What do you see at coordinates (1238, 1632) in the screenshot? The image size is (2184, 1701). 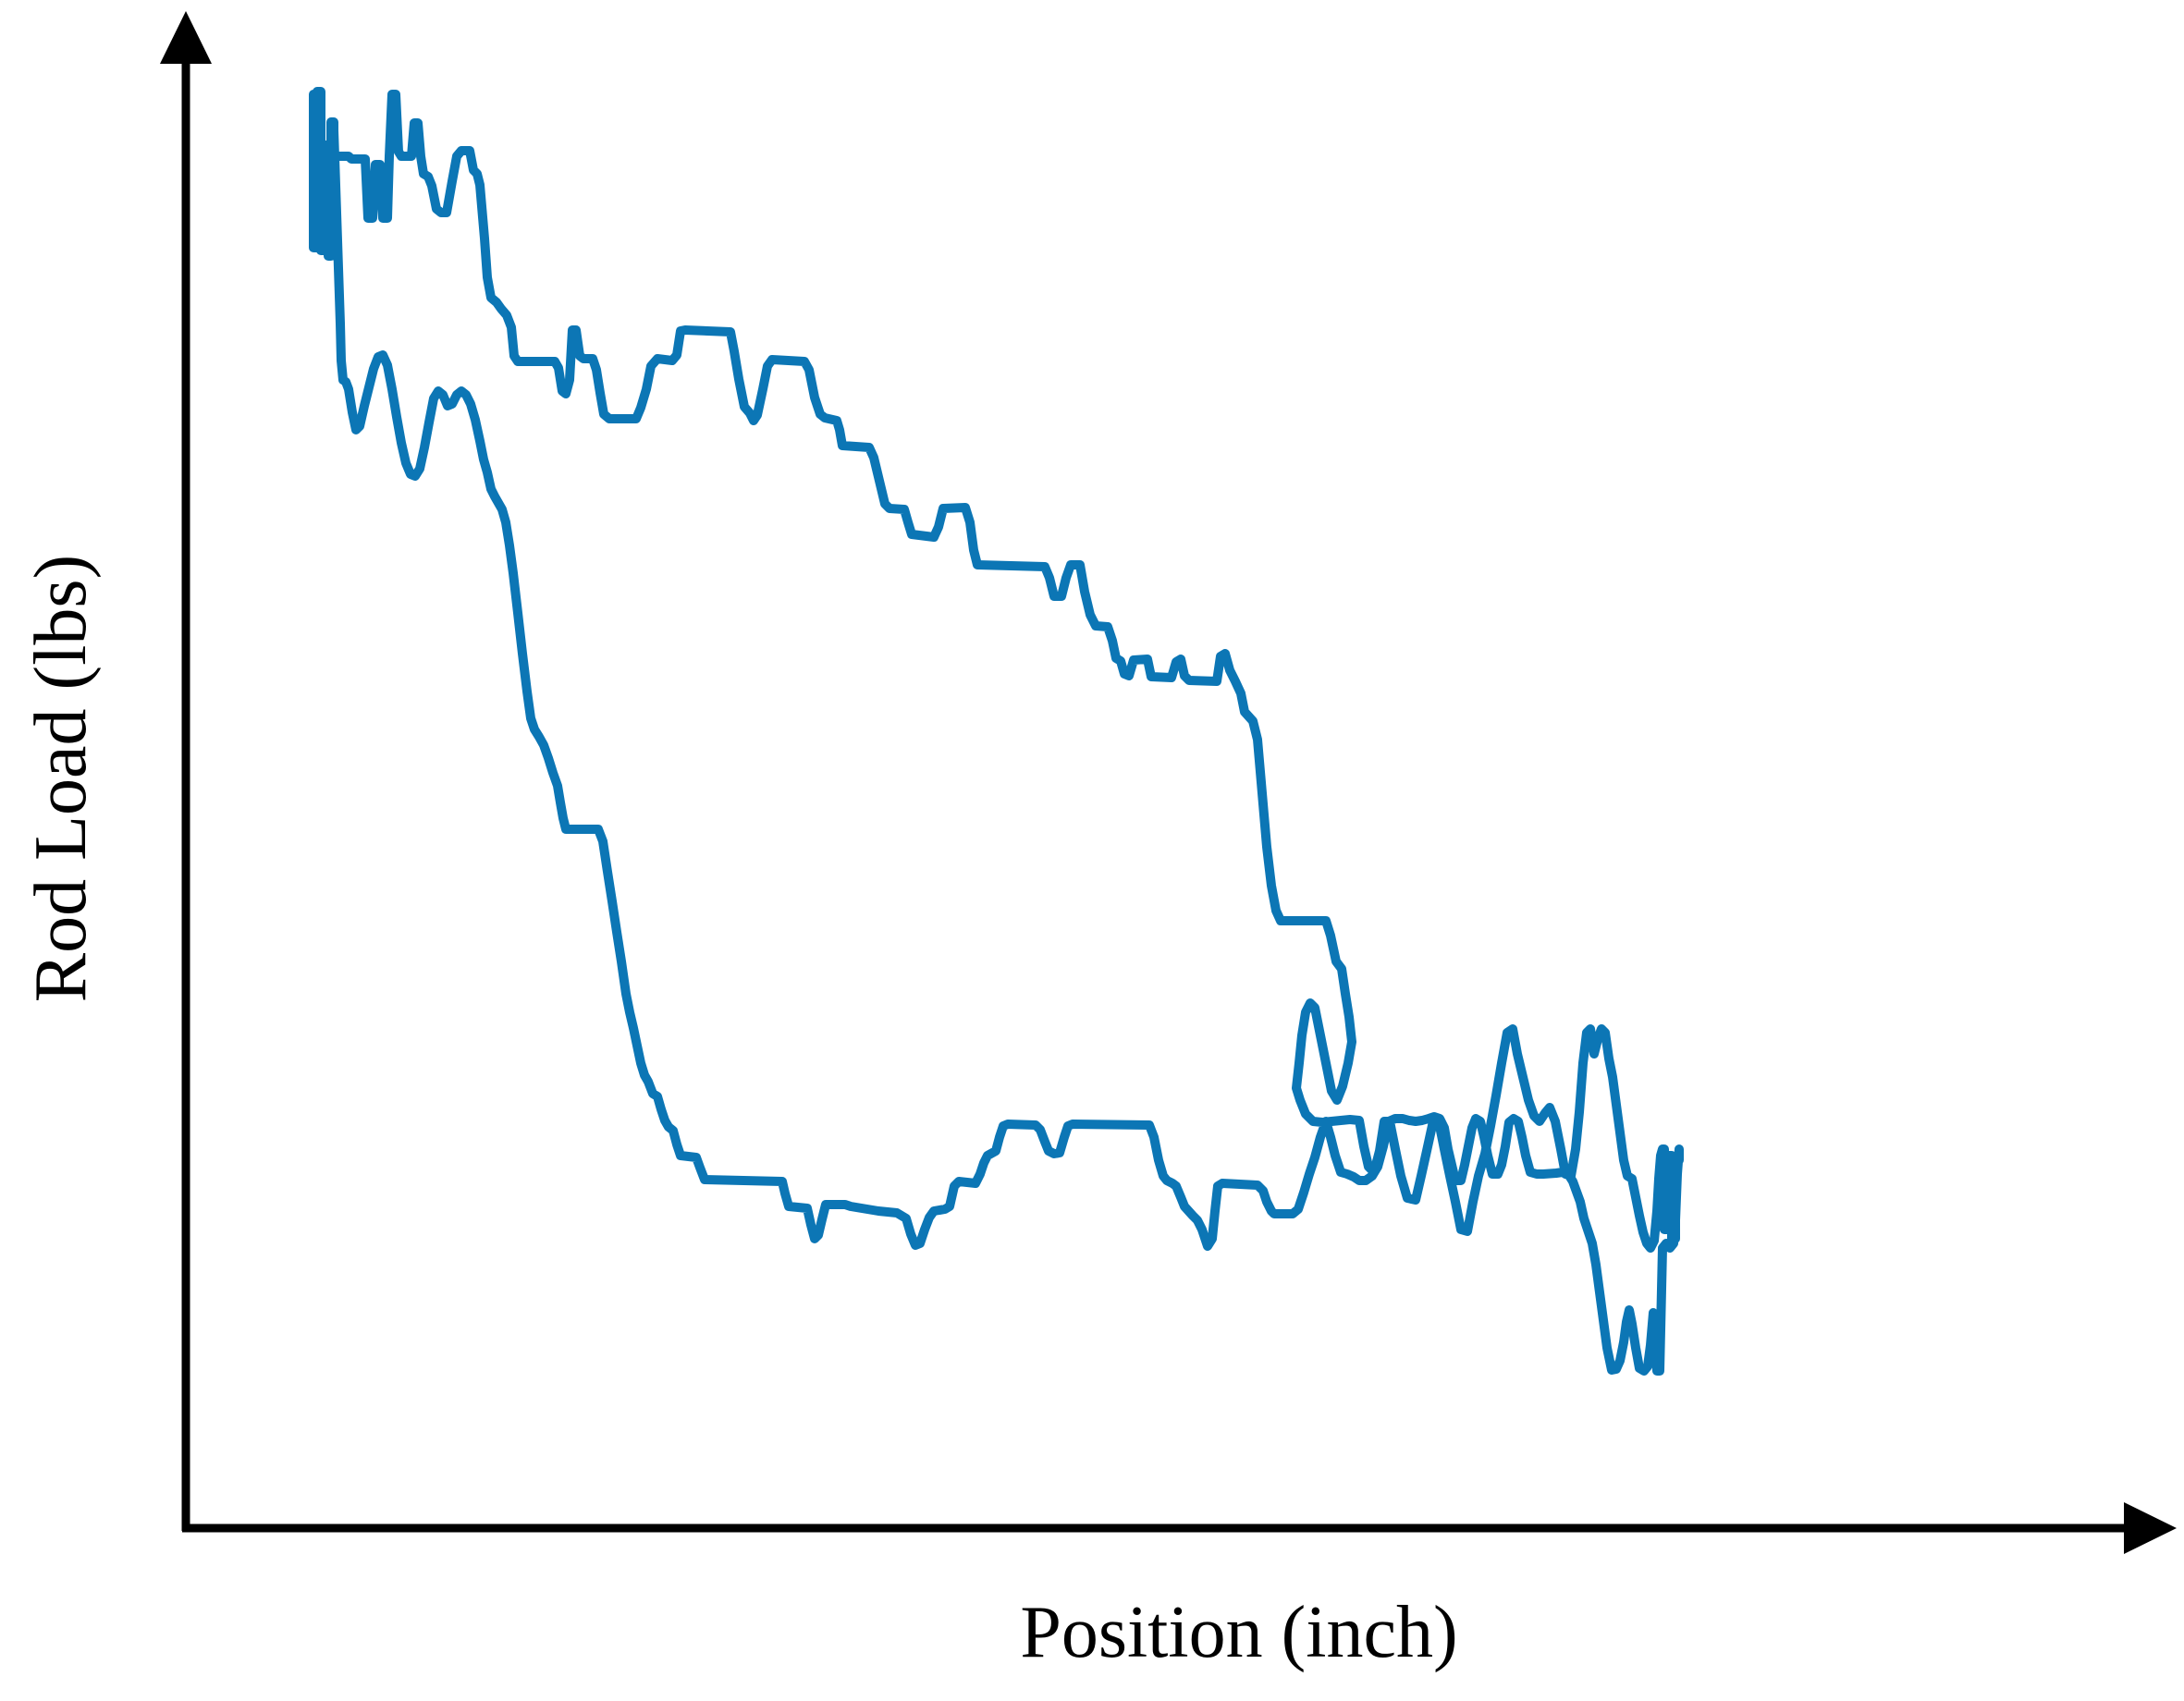 I see `x-axis-label: Position (inch)` at bounding box center [1238, 1632].